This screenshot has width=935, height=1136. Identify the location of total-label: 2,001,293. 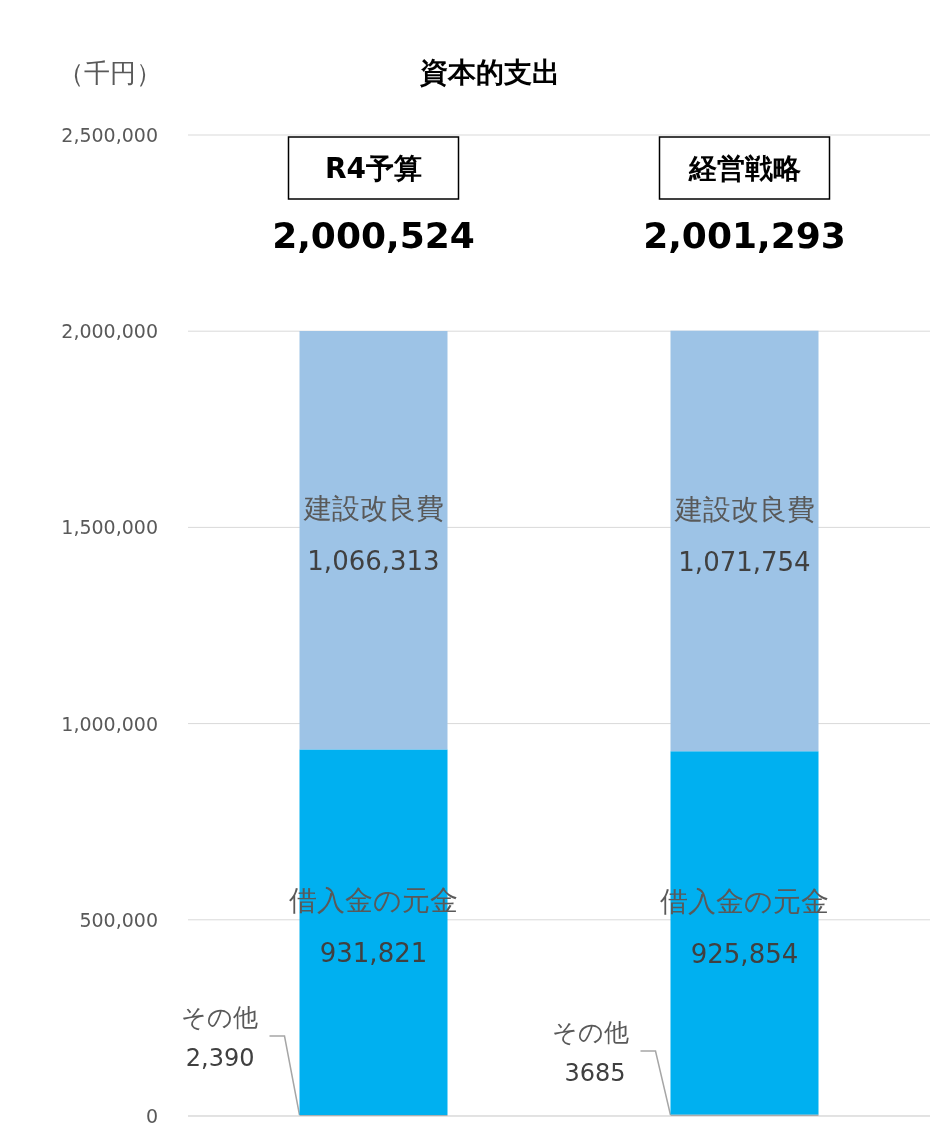
(744, 235).